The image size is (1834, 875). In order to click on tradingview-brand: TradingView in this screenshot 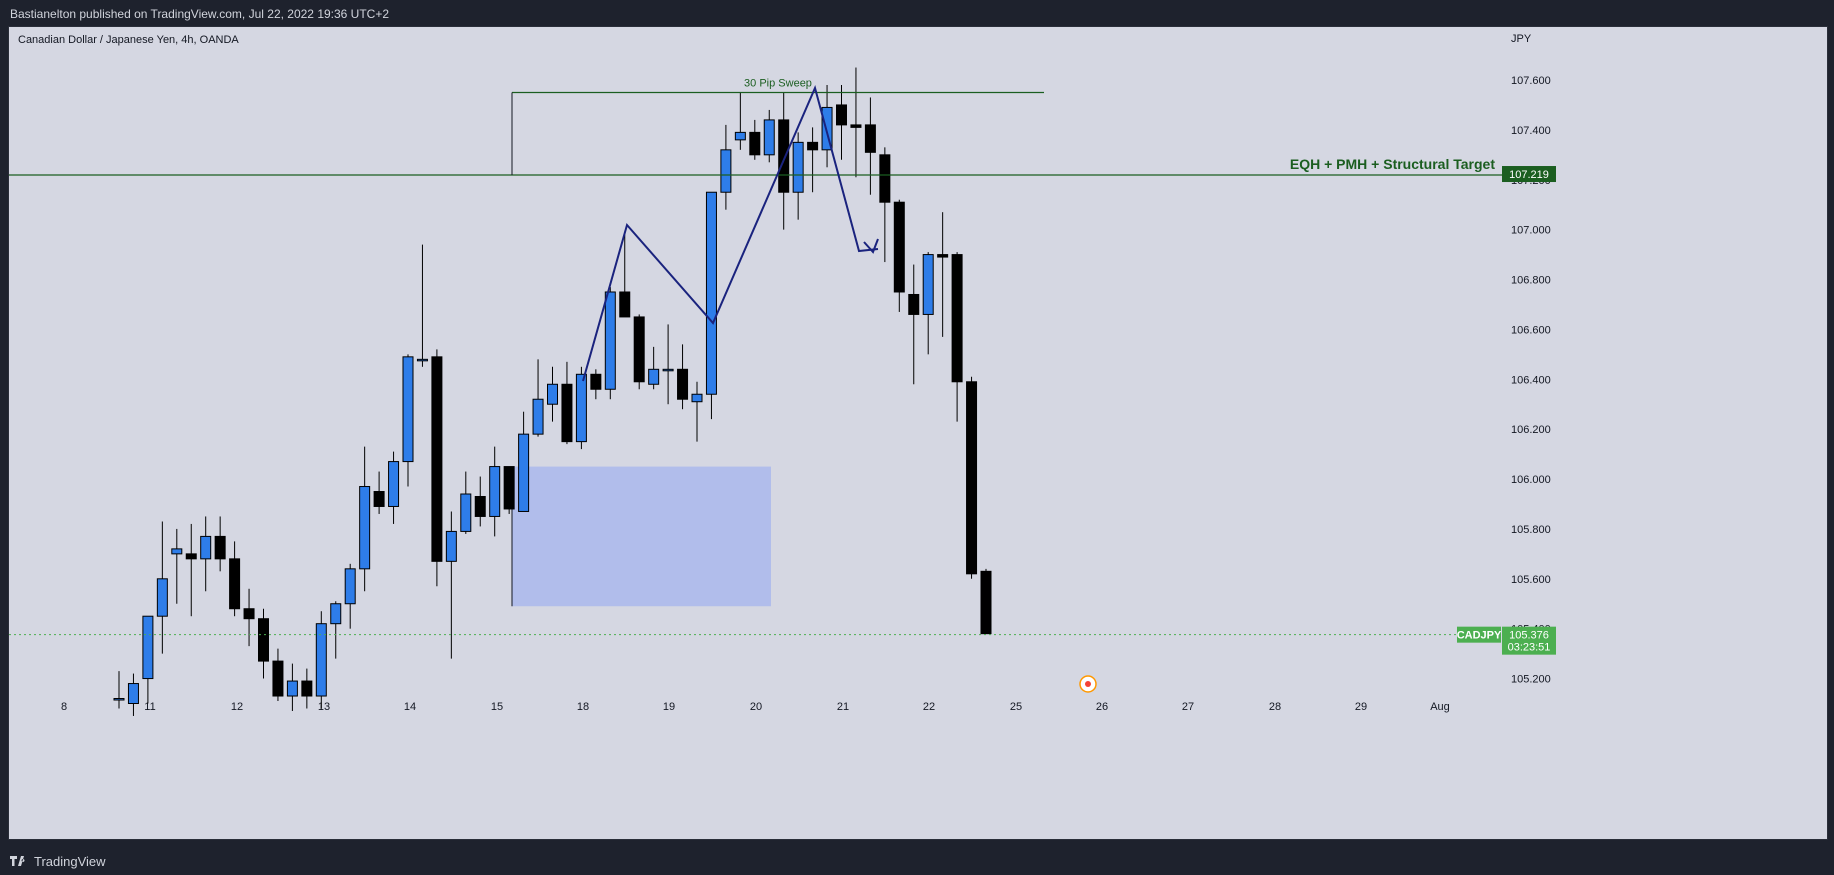, I will do `click(58, 861)`.